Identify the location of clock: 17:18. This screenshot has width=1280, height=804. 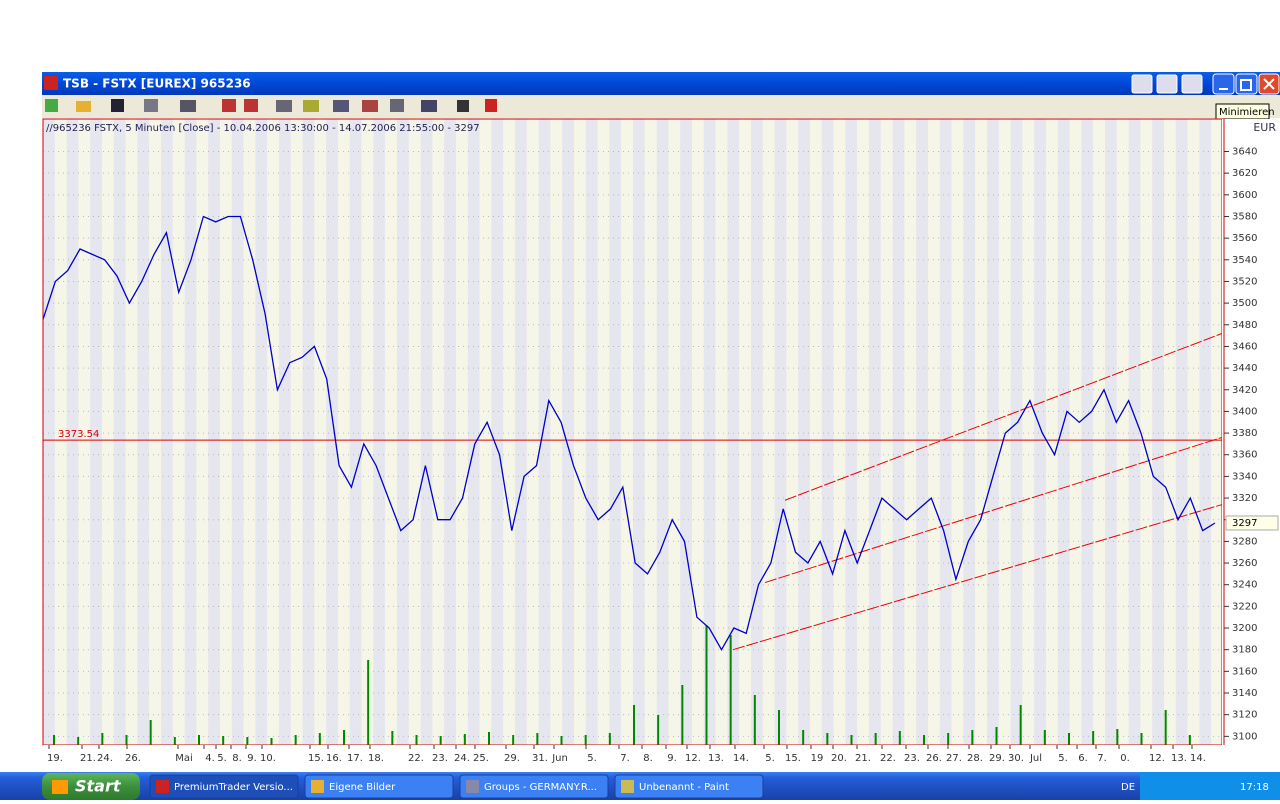
(1254, 787).